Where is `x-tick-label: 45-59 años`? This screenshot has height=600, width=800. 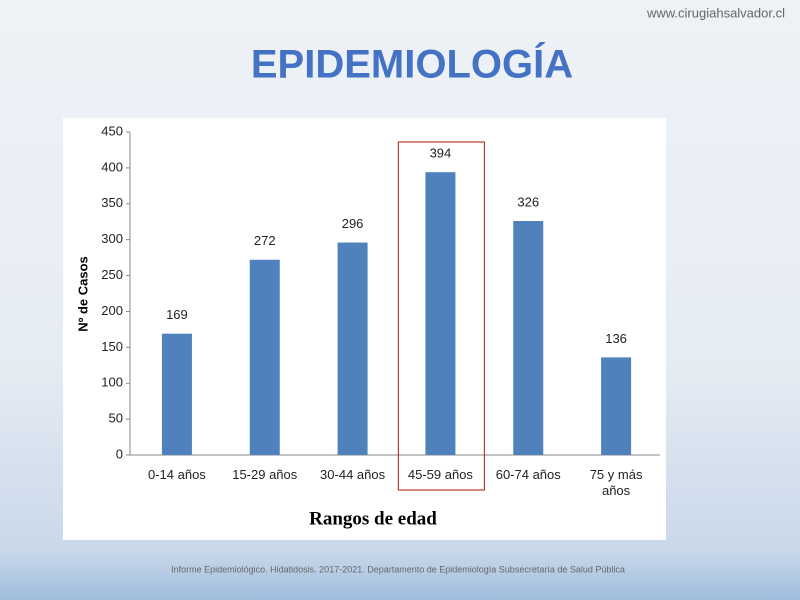
x-tick-label: 45-59 años is located at coordinates (440, 474).